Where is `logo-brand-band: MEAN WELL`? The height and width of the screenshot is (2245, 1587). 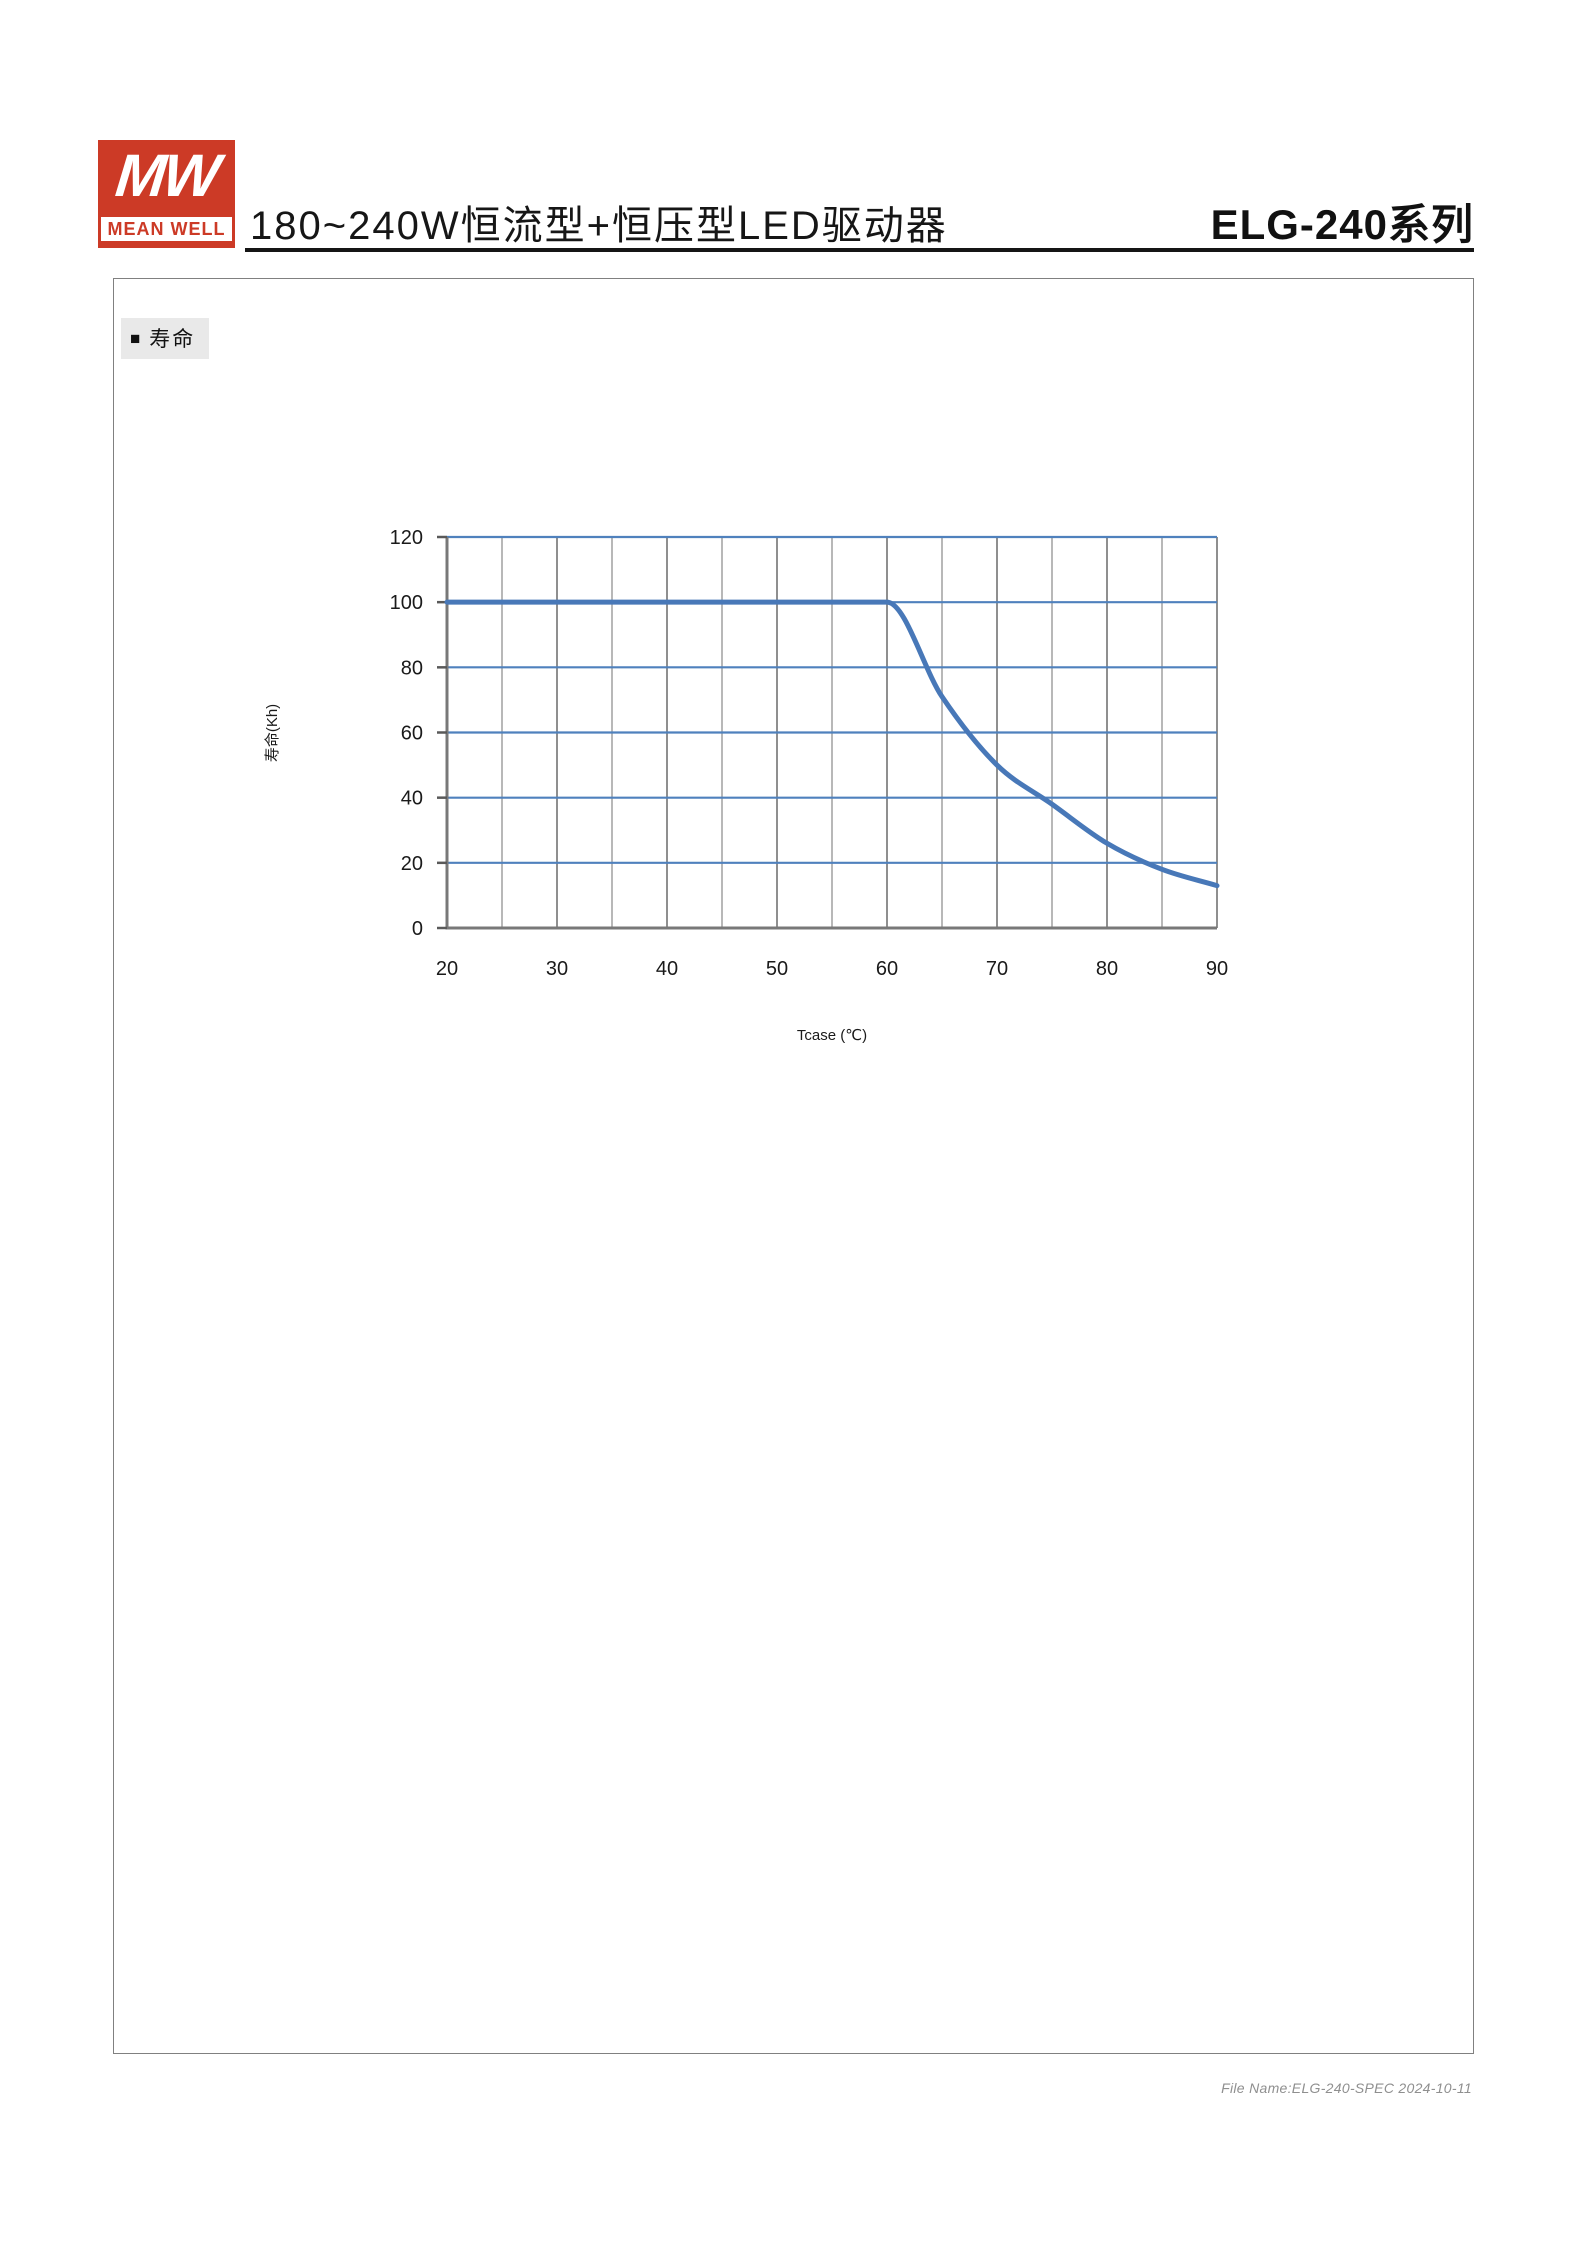
logo-brand-band: MEAN WELL is located at coordinates (166, 229).